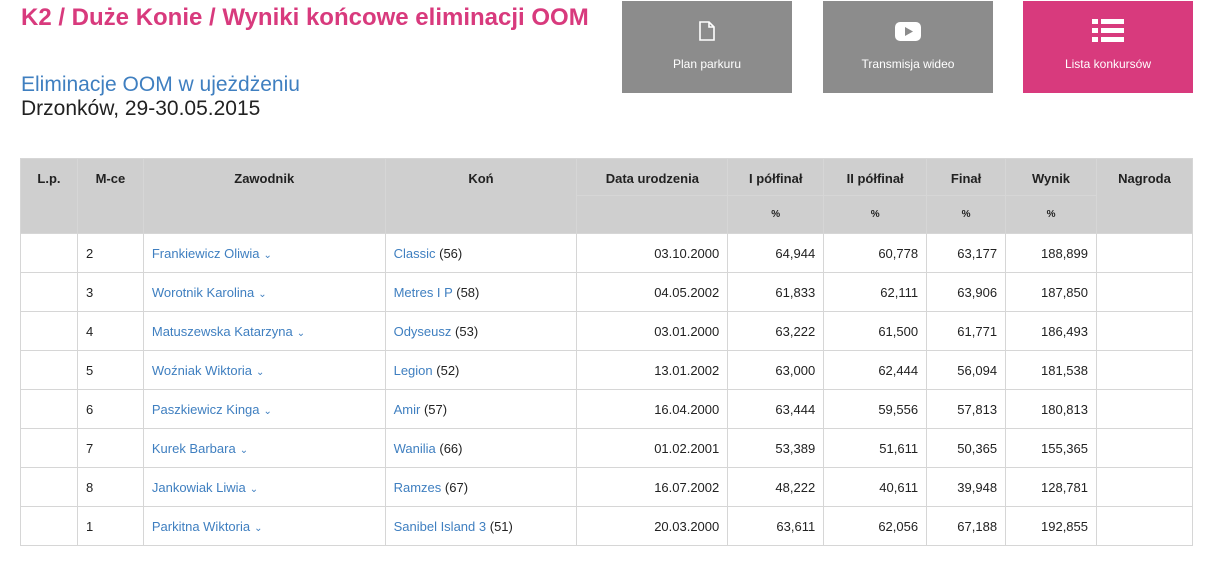 This screenshot has height=570, width=1213. What do you see at coordinates (451, 448) in the screenshot?
I see `horse-age: (66)` at bounding box center [451, 448].